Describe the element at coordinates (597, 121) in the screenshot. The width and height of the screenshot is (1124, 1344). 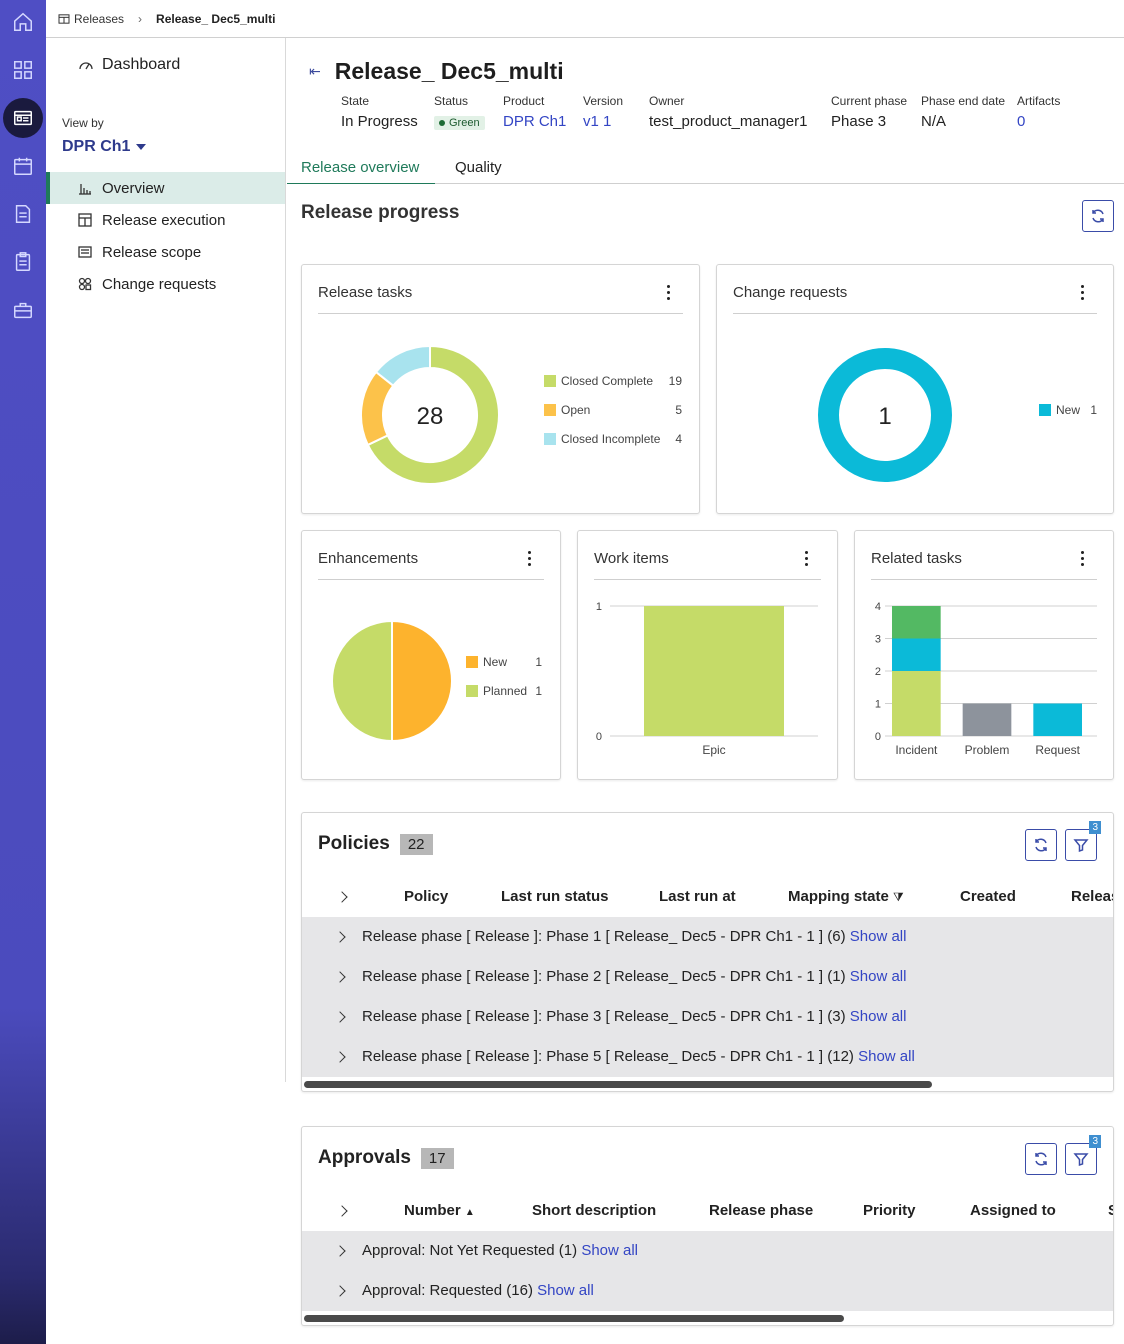
I see `version-link: v1 1` at that location.